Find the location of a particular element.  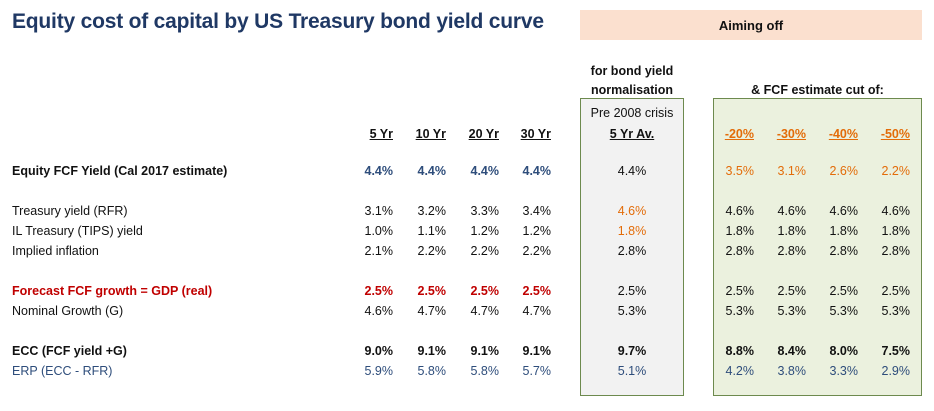

bond-note-line3: Pre 2008 crisis is located at coordinates (632, 113).